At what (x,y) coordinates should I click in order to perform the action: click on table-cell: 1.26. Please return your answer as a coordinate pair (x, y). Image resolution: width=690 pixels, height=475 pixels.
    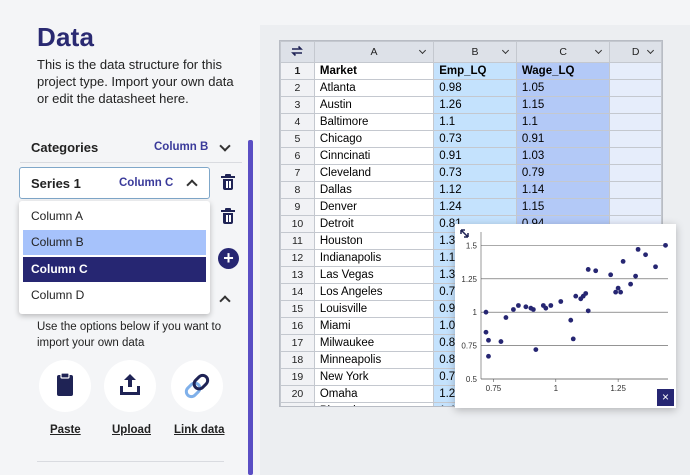
    Looking at the image, I should click on (475, 105).